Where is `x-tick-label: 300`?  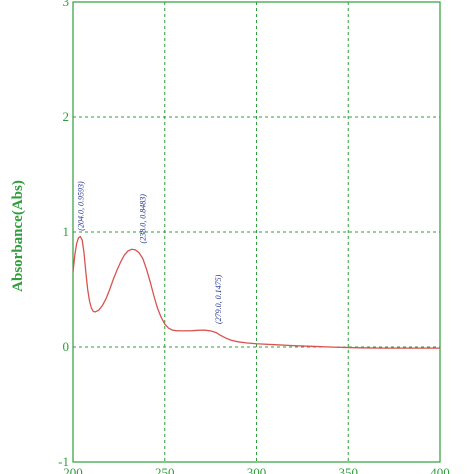 x-tick-label: 300 is located at coordinates (257, 469).